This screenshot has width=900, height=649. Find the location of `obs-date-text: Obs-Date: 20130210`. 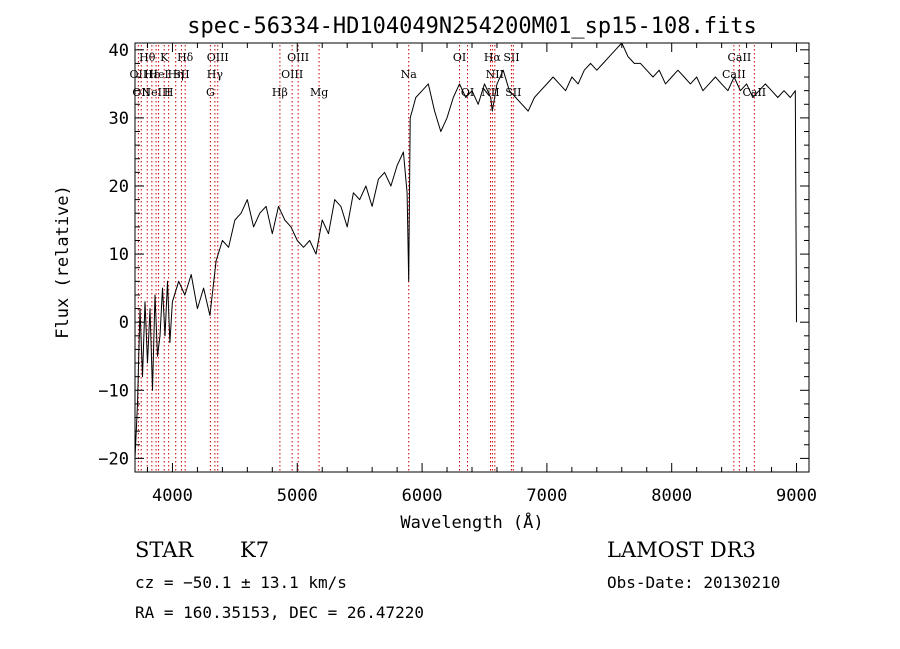

obs-date-text: Obs-Date: 20130210 is located at coordinates (694, 582).